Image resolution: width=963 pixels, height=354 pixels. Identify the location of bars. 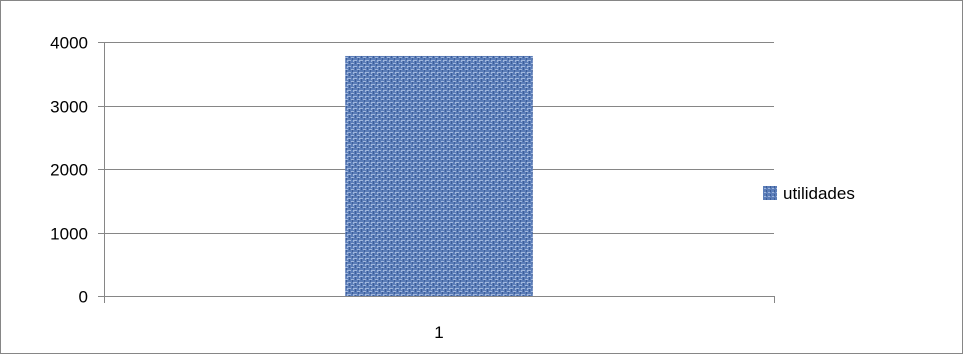
(439, 175).